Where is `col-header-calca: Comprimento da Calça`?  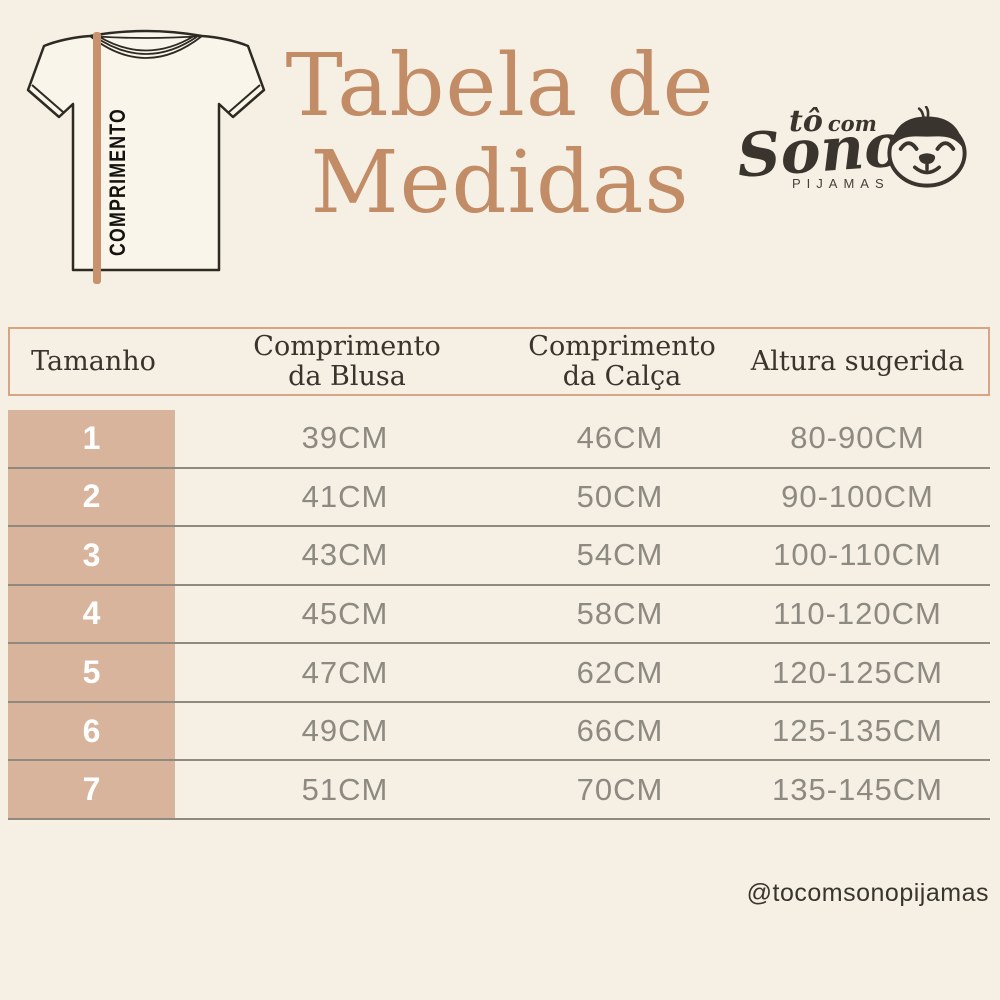
col-header-calca: Comprimento da Calça is located at coordinates (622, 361).